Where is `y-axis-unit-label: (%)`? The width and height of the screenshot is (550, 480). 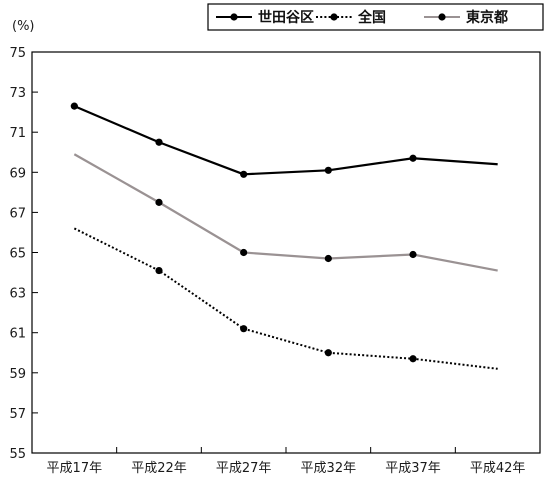
y-axis-unit-label: (%) is located at coordinates (23, 26).